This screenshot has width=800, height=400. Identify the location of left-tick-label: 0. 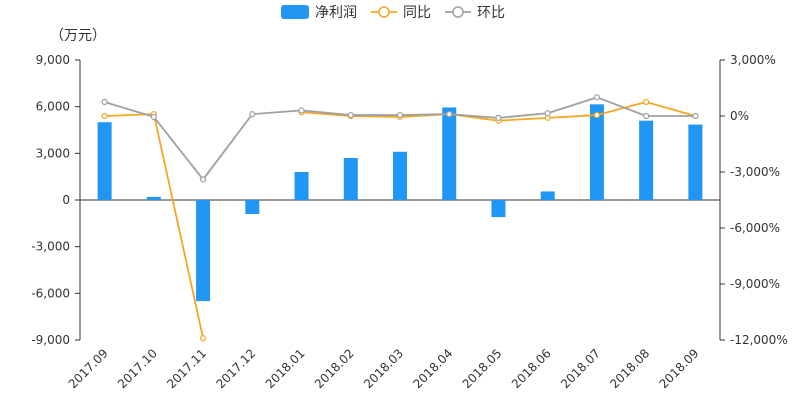
(66, 200).